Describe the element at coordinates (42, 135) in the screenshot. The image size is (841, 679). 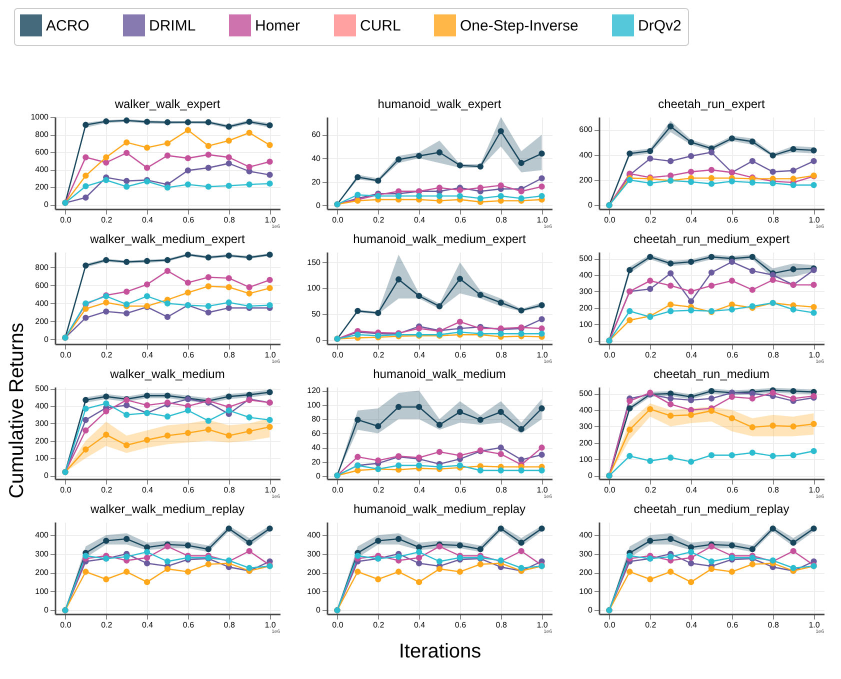
I see `y-tick-label: 800` at that location.